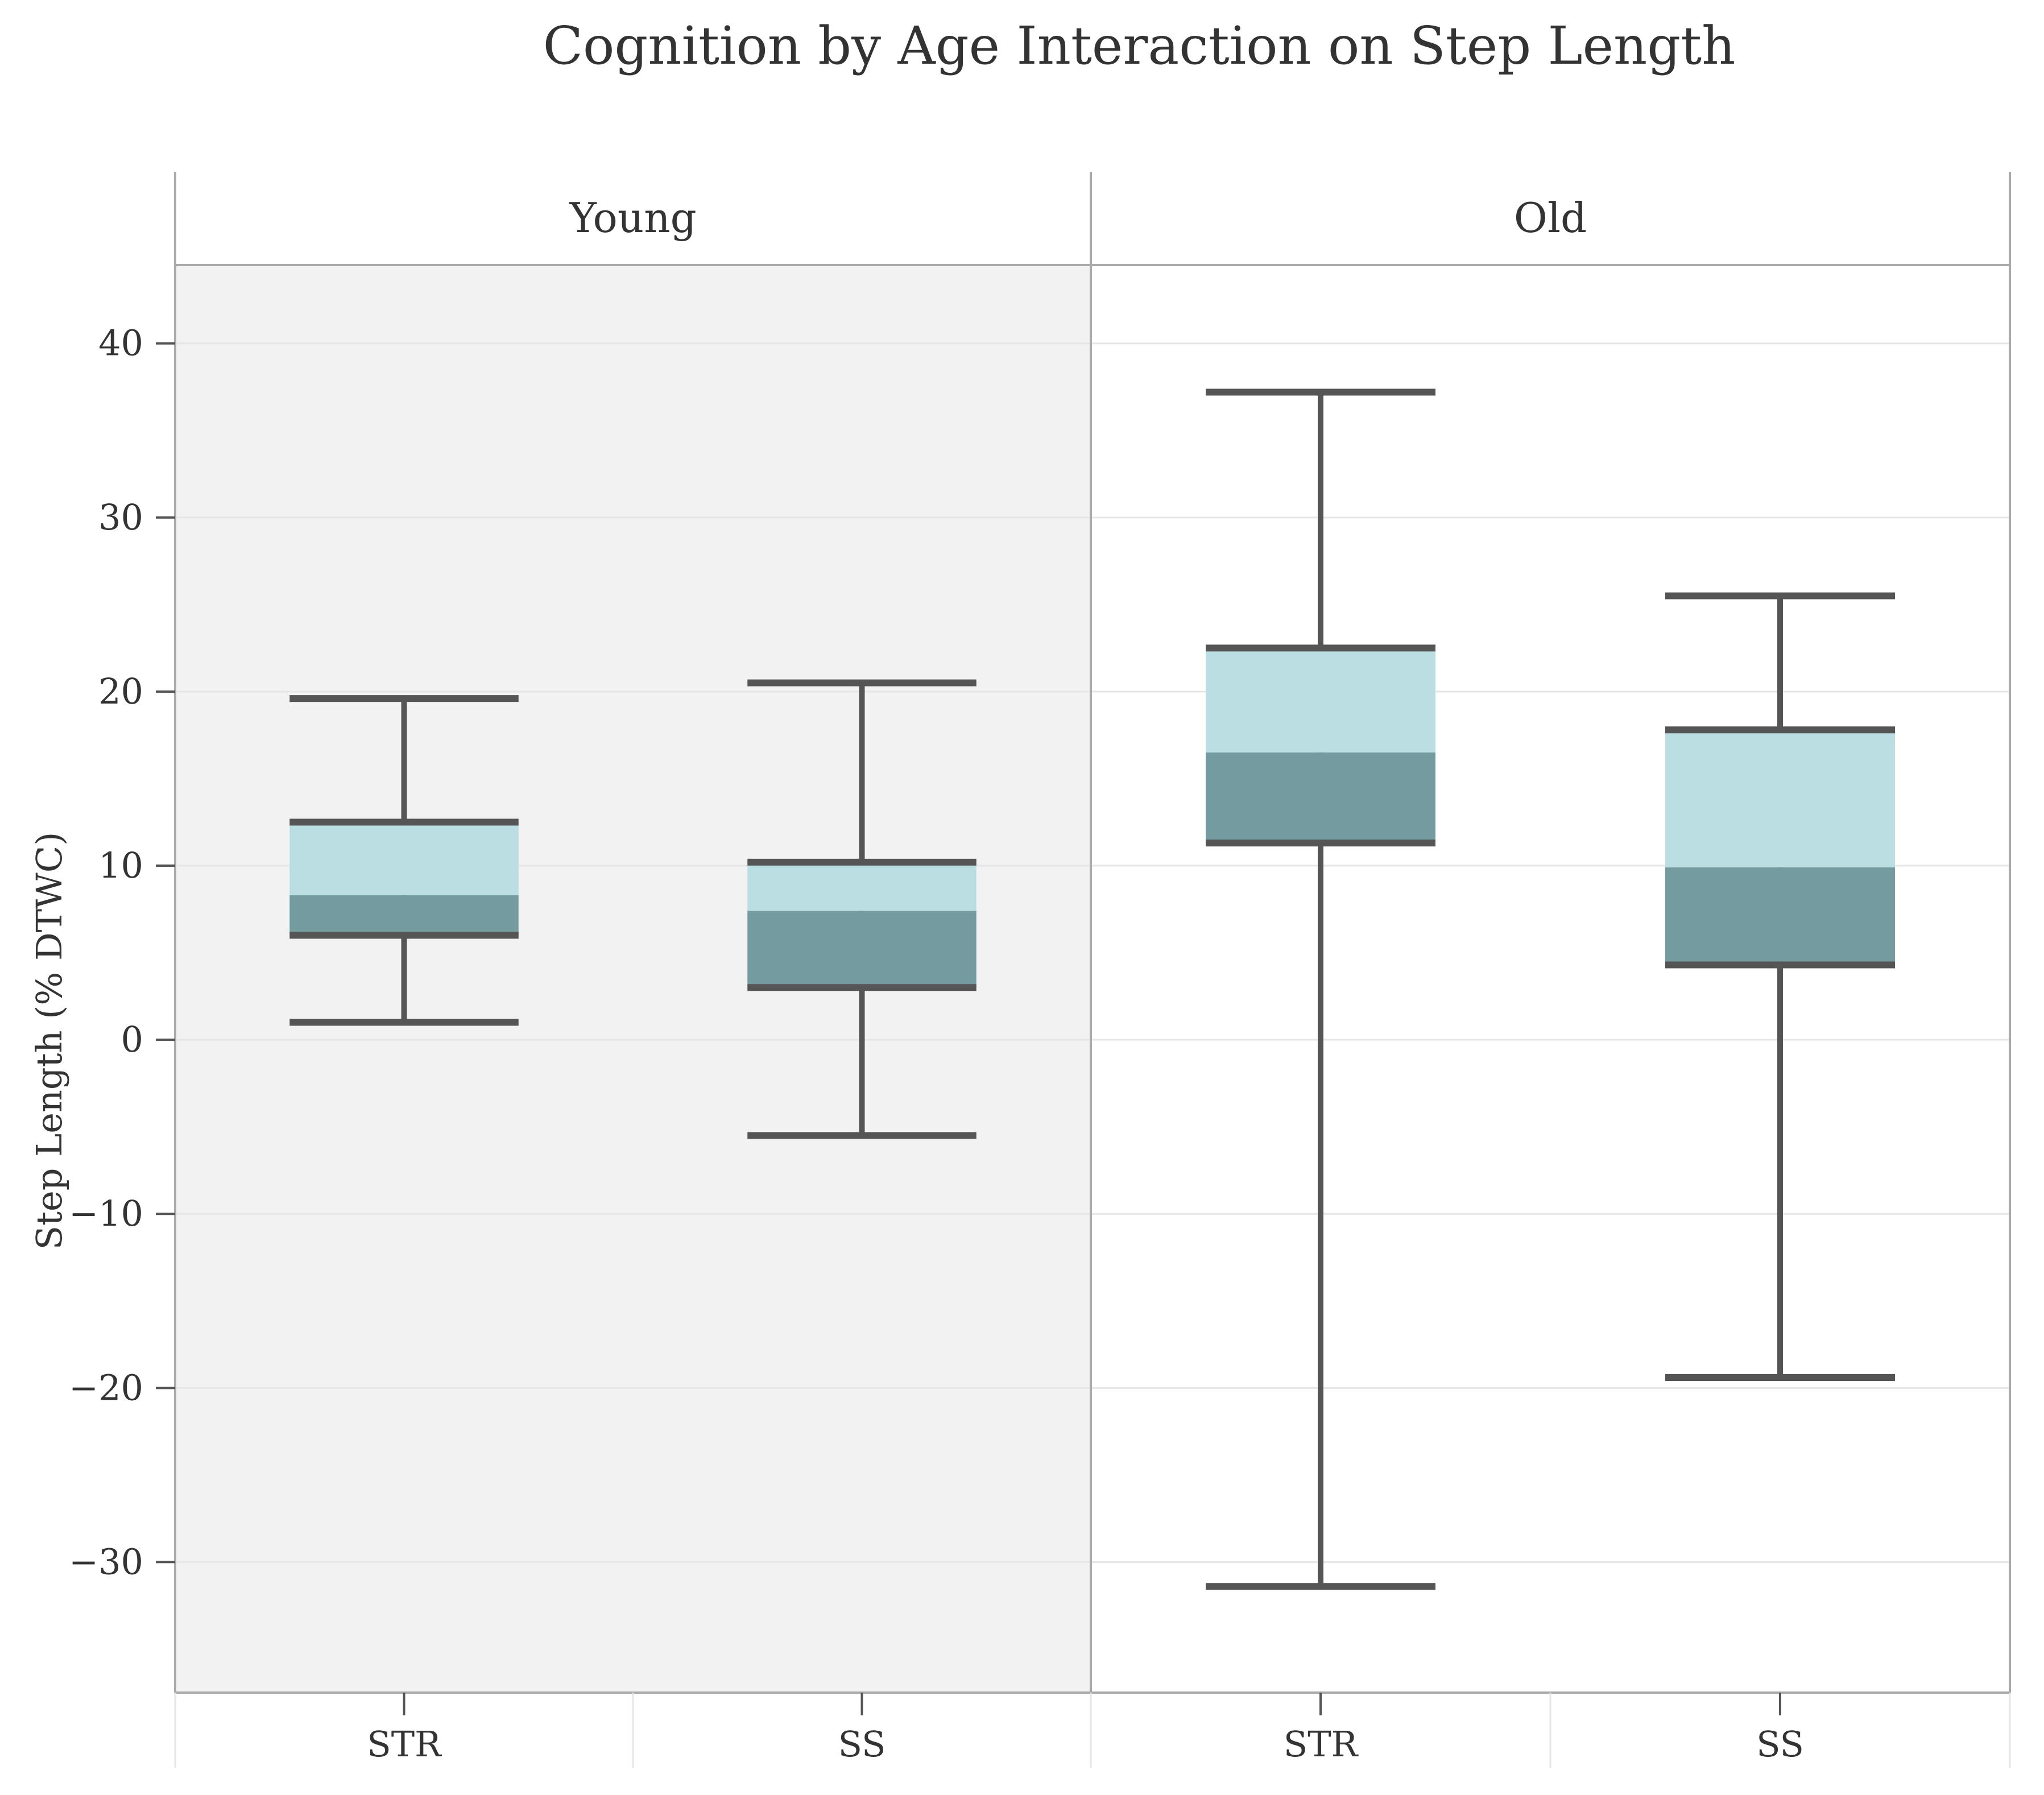  Describe the element at coordinates (120, 343) in the screenshot. I see `y-tick-label: 40` at that location.